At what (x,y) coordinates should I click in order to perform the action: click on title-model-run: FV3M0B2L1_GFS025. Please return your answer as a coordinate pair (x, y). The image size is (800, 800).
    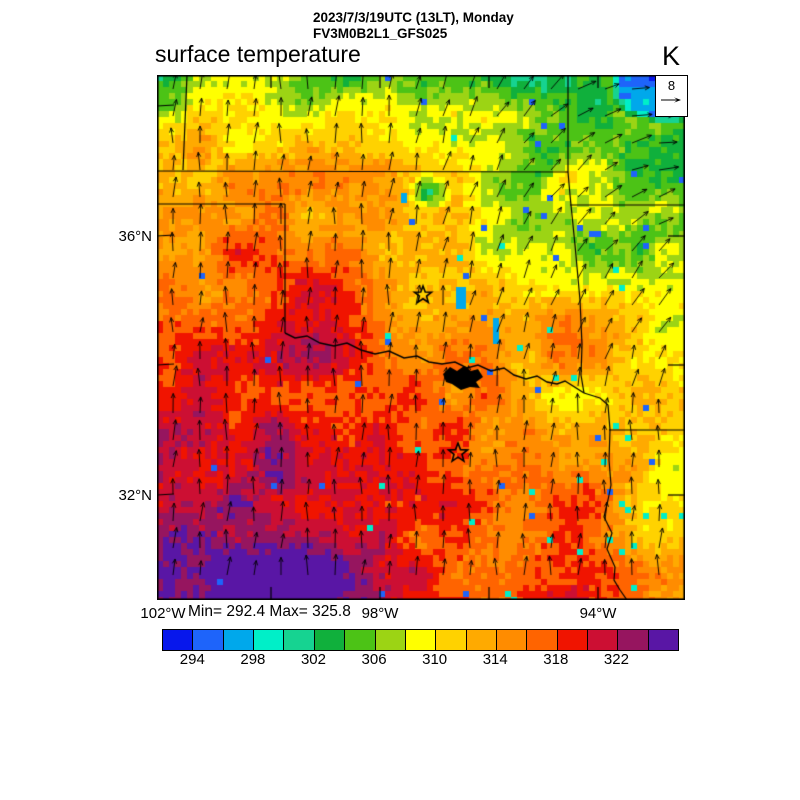
    Looking at the image, I should click on (380, 33).